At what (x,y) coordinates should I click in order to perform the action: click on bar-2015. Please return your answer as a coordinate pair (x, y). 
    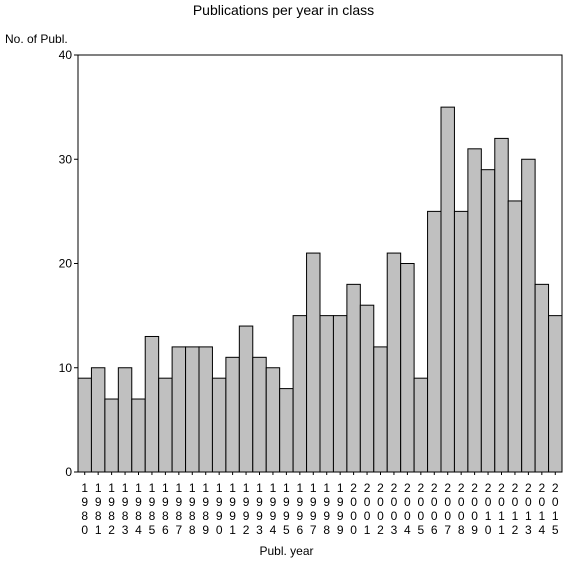
    Looking at the image, I should click on (555, 394).